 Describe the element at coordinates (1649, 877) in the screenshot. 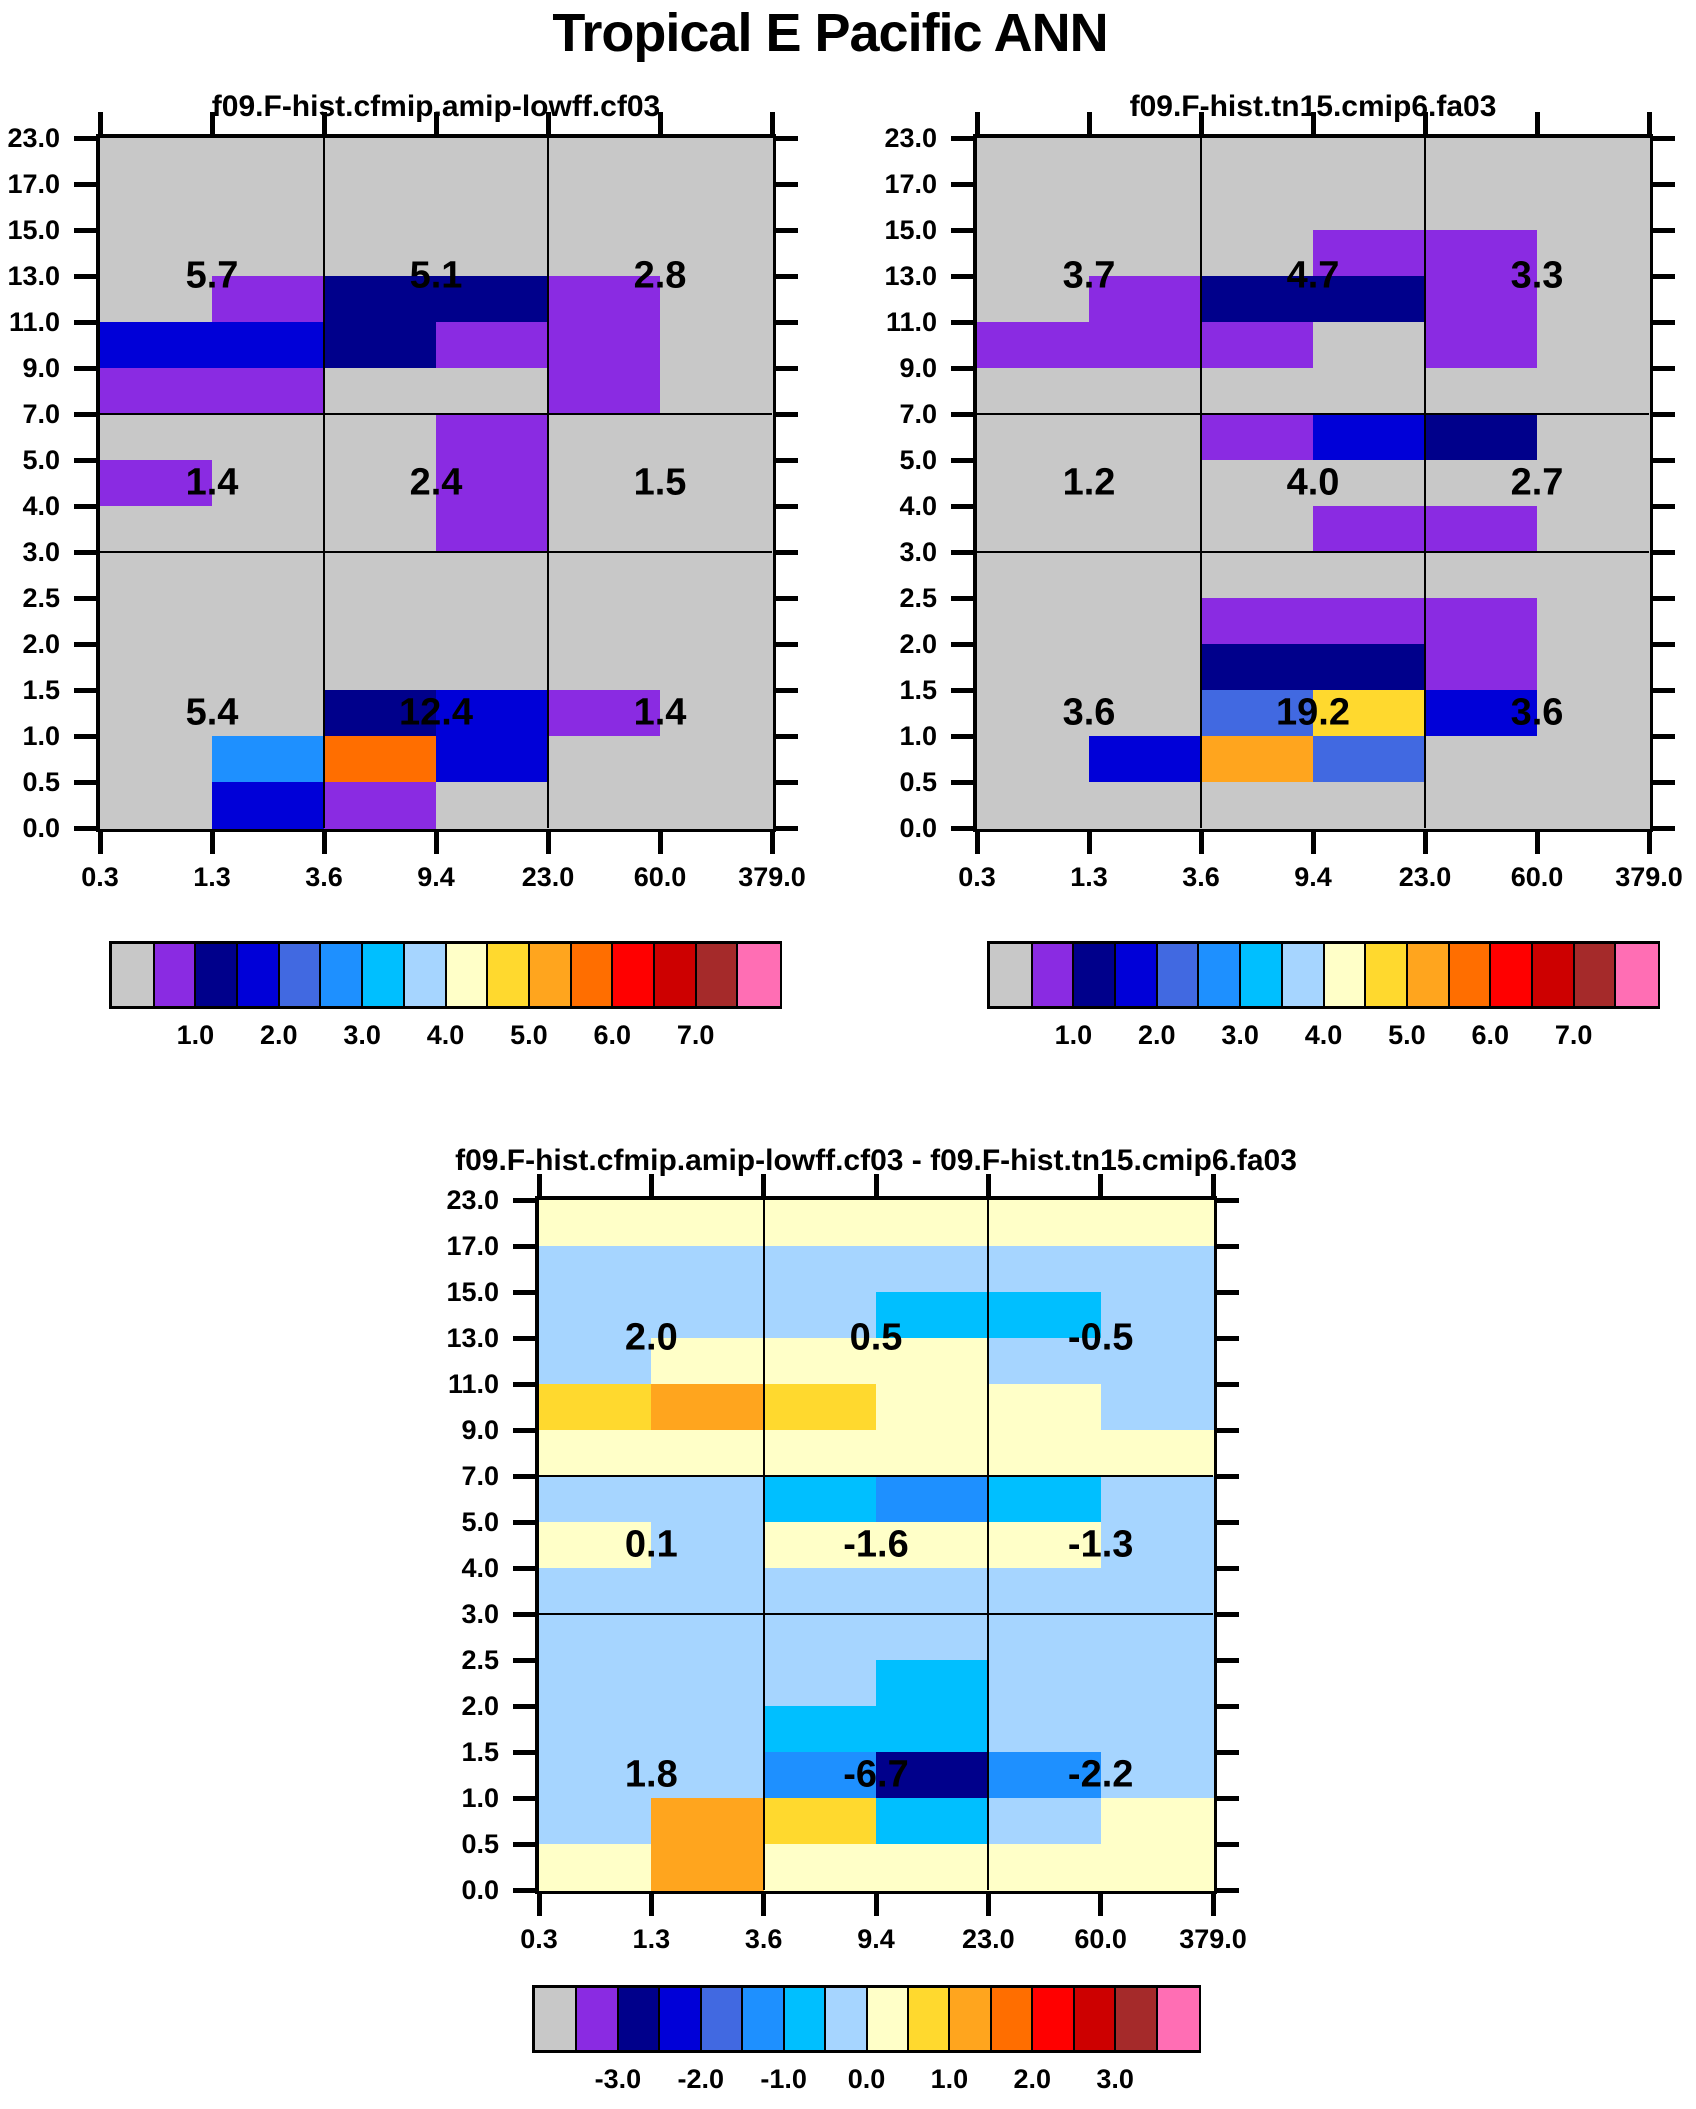

I see `x-tick-label: 379.0` at that location.